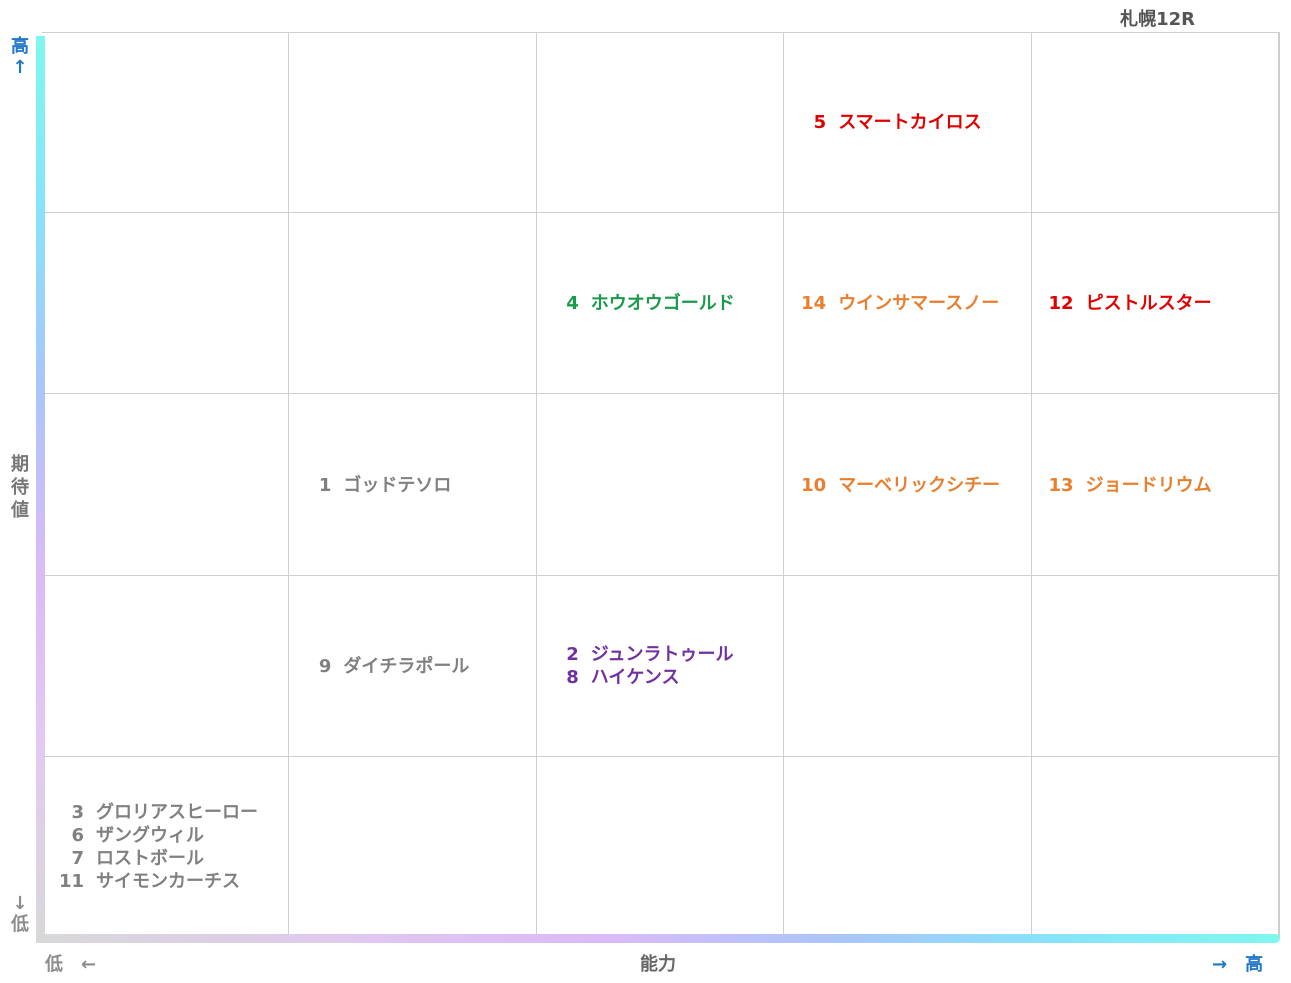 This screenshot has width=1291, height=983. I want to click on horse-group: 12 ピストルスター, so click(1126, 303).